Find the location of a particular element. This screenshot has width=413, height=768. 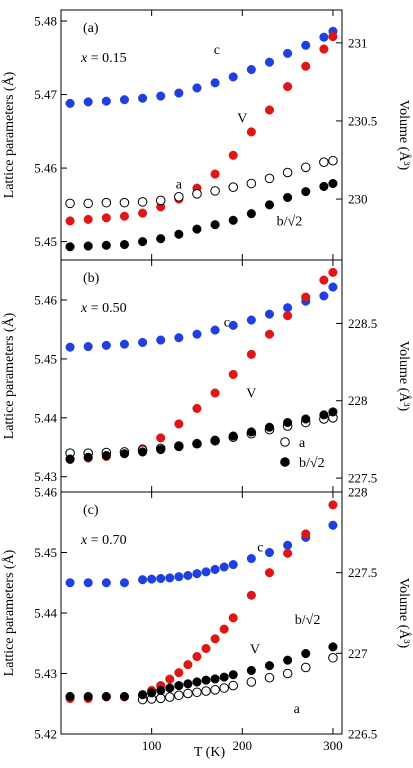

legend-marker-b is located at coordinates (285, 462).